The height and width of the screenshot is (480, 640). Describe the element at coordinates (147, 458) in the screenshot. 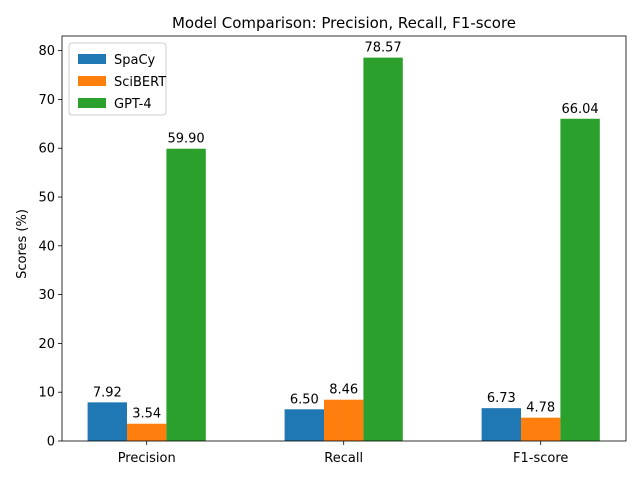

I see `x-tick-label: Precision` at that location.